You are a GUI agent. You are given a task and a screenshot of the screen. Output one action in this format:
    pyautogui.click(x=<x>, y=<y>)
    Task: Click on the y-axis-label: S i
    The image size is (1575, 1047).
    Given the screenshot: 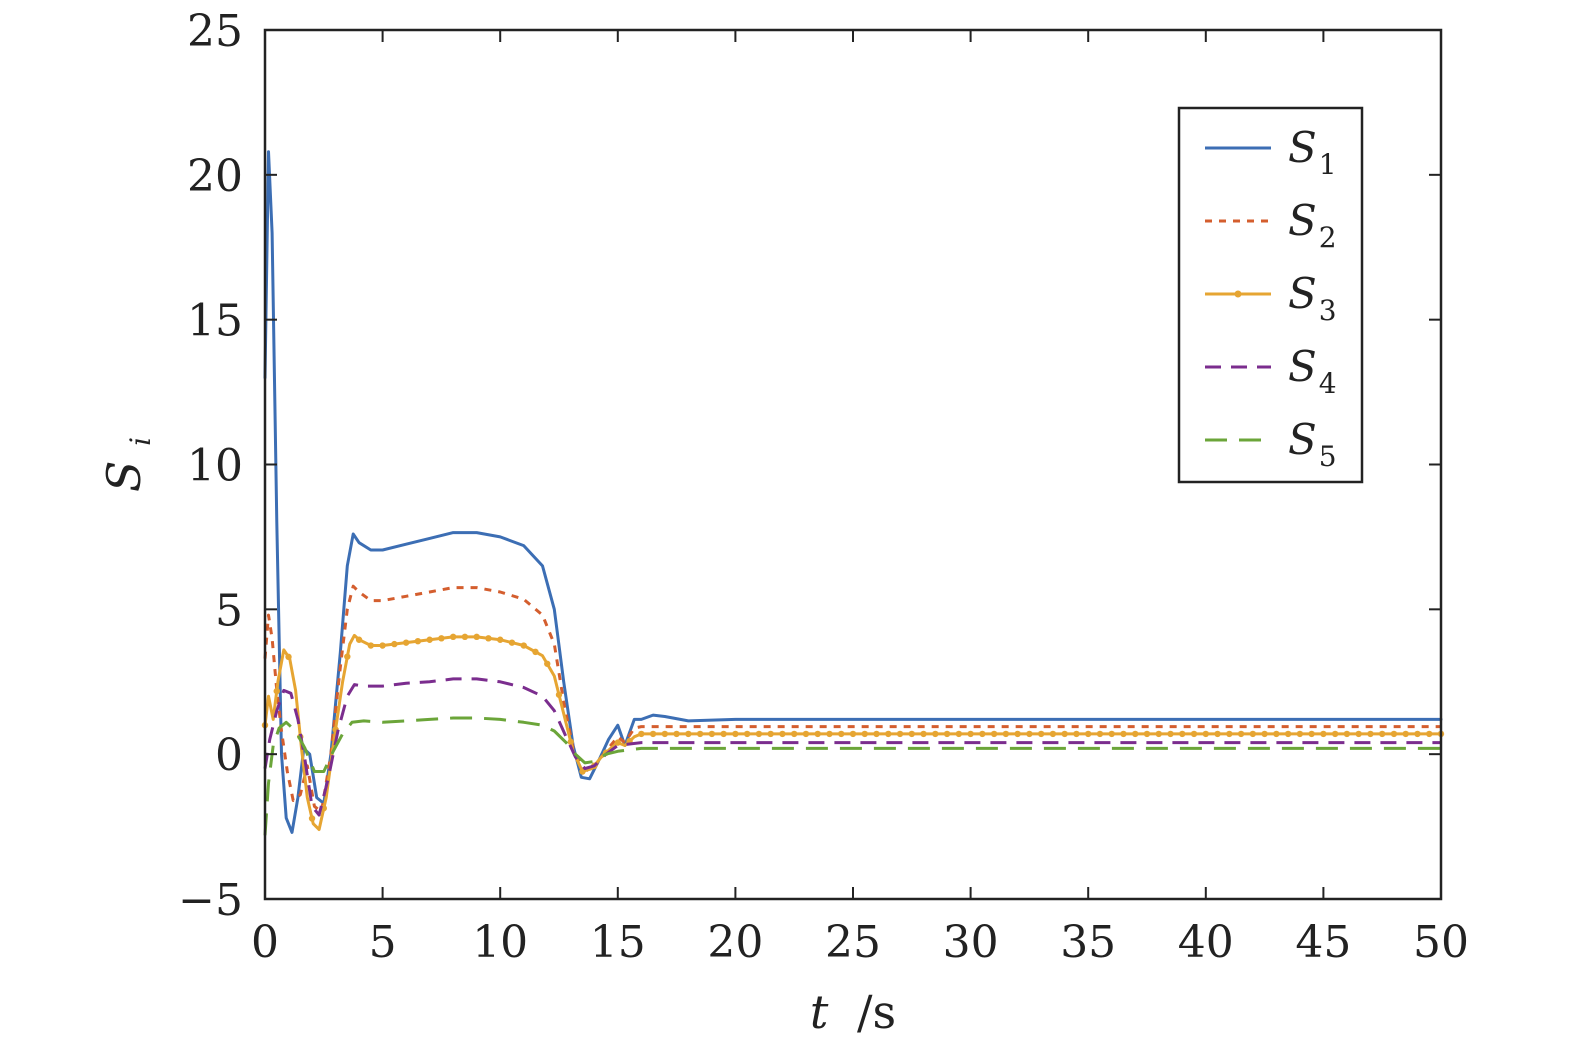 What is the action you would take?
    pyautogui.click(x=127, y=464)
    